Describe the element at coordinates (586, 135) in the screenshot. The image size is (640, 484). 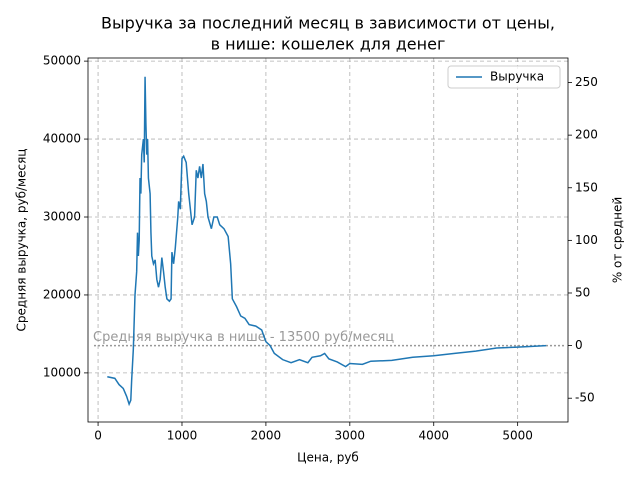
I see `y2-tick-label: 200` at that location.